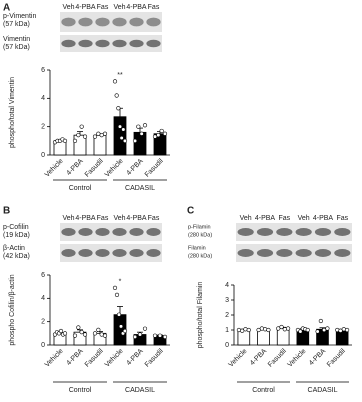  What do you see at coordinates (136, 7) in the screenshot?
I see `lane-label: 4-PBA` at bounding box center [136, 7].